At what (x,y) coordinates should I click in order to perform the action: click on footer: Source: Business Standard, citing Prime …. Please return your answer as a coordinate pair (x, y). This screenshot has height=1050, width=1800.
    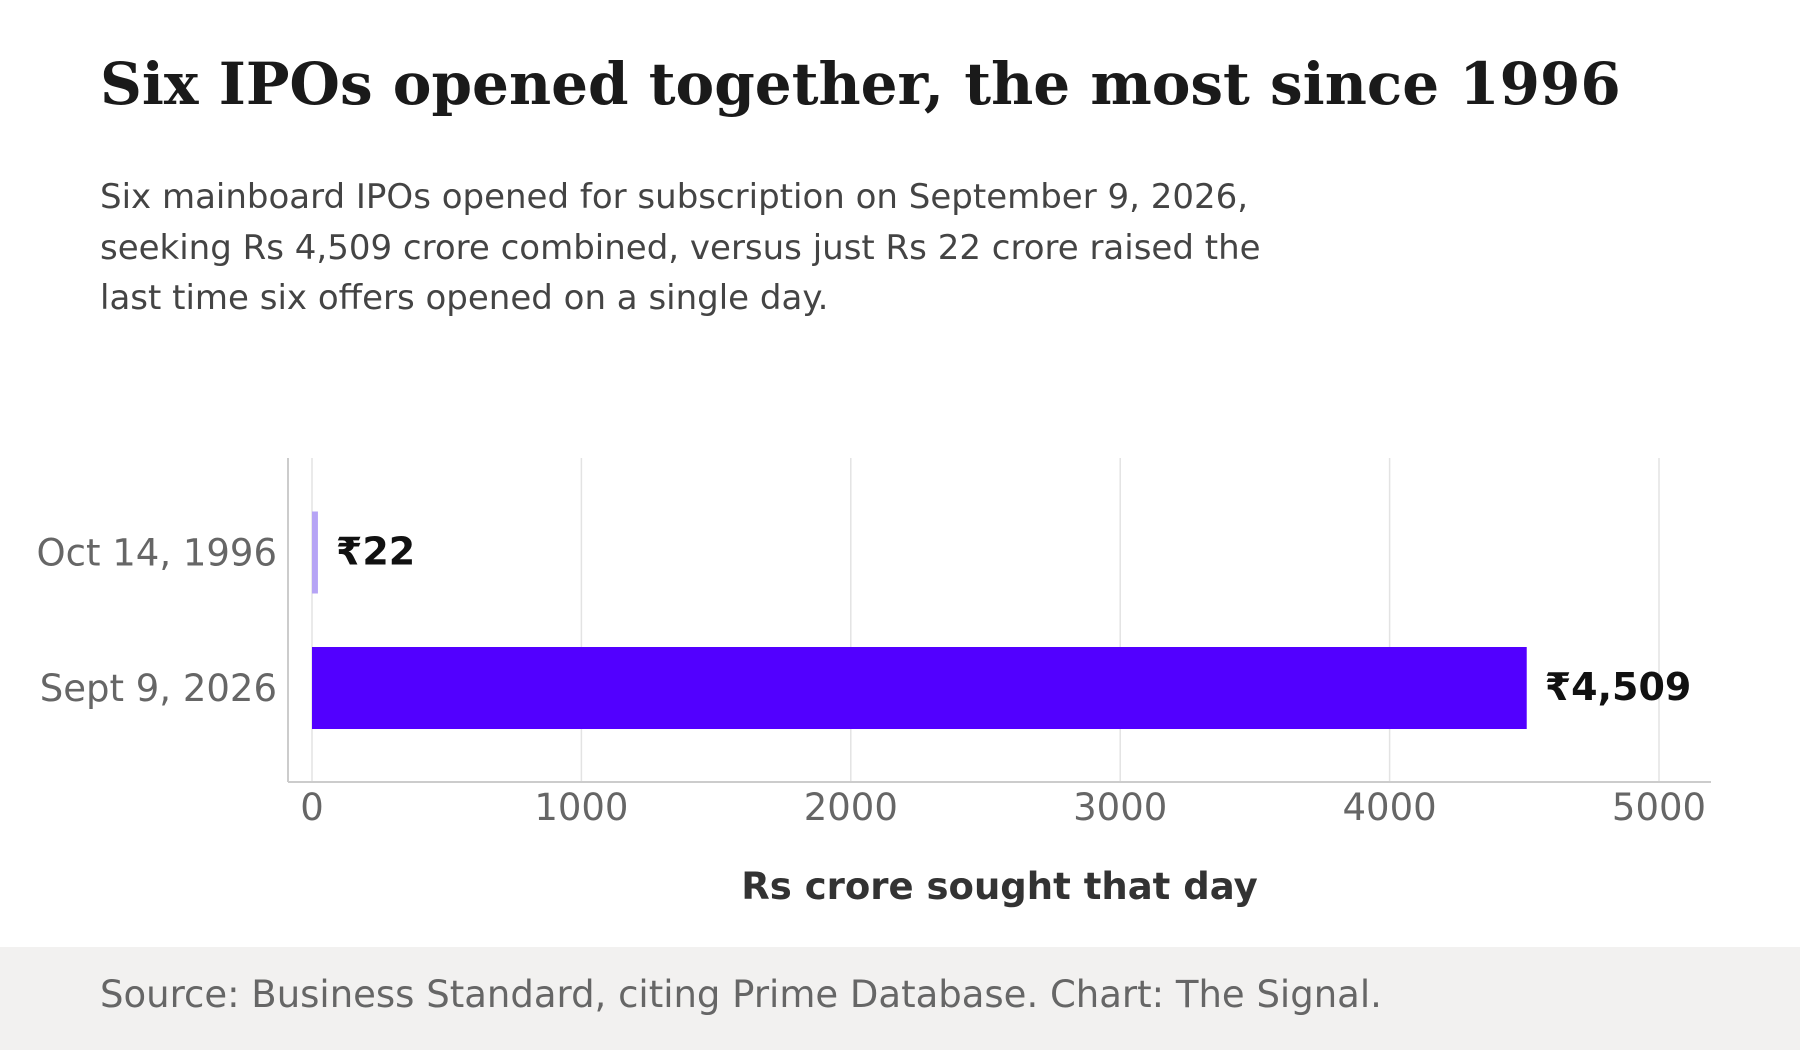
    Looking at the image, I should click on (900, 998).